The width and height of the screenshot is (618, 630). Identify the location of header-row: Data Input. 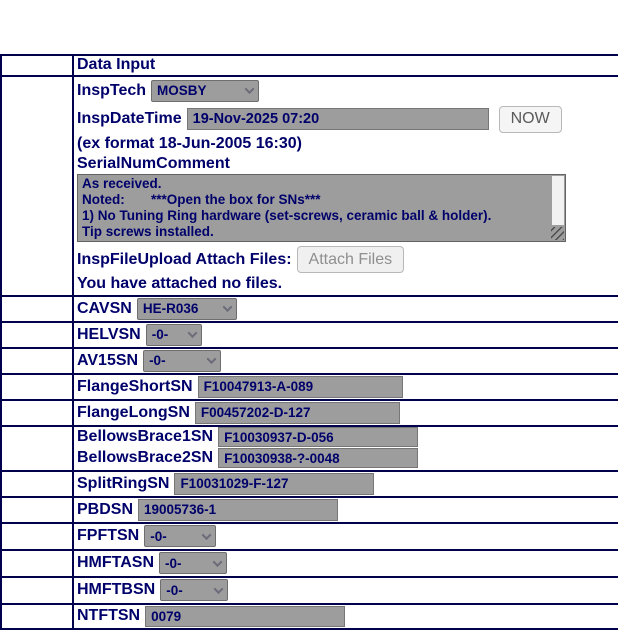
(310, 64).